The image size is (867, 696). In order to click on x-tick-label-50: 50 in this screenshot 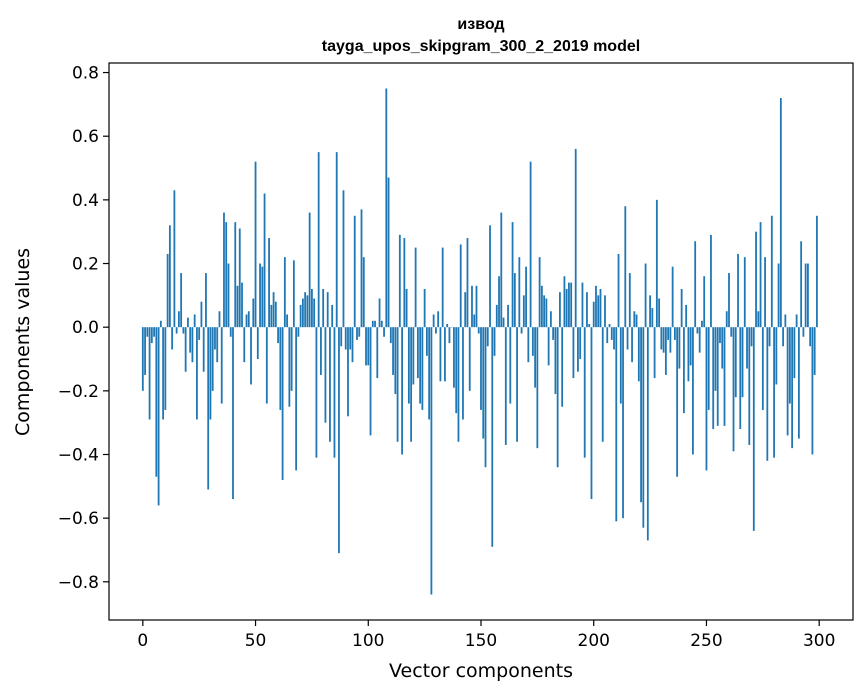, I will do `click(256, 641)`.